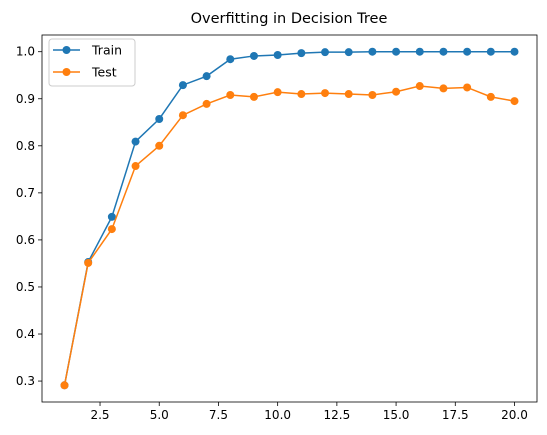 The width and height of the screenshot is (547, 435). I want to click on x-tick-label: 10.0, so click(277, 415).